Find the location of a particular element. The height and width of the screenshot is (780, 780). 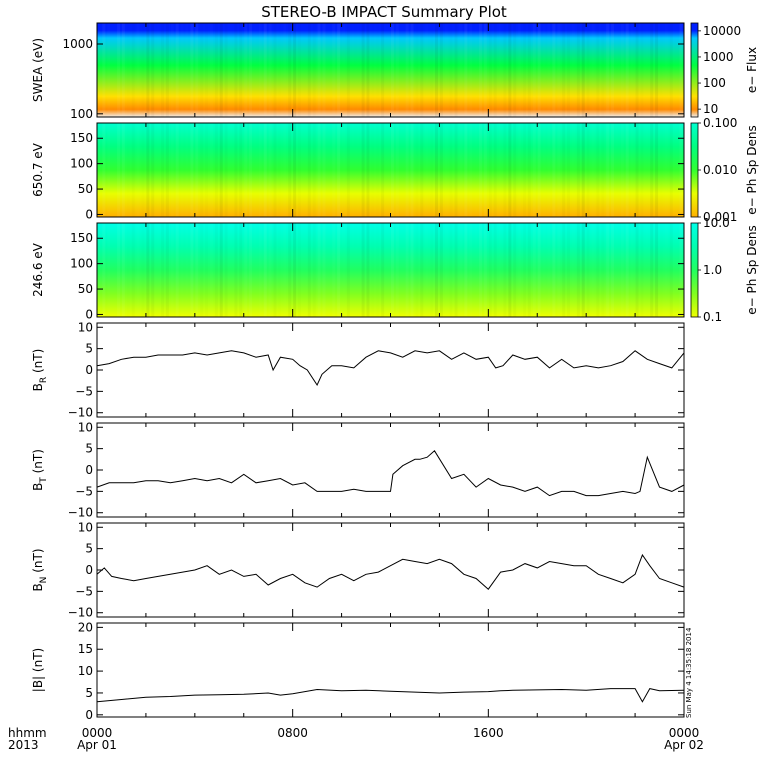

colorbar-tick-label: 10000 is located at coordinates (722, 31).